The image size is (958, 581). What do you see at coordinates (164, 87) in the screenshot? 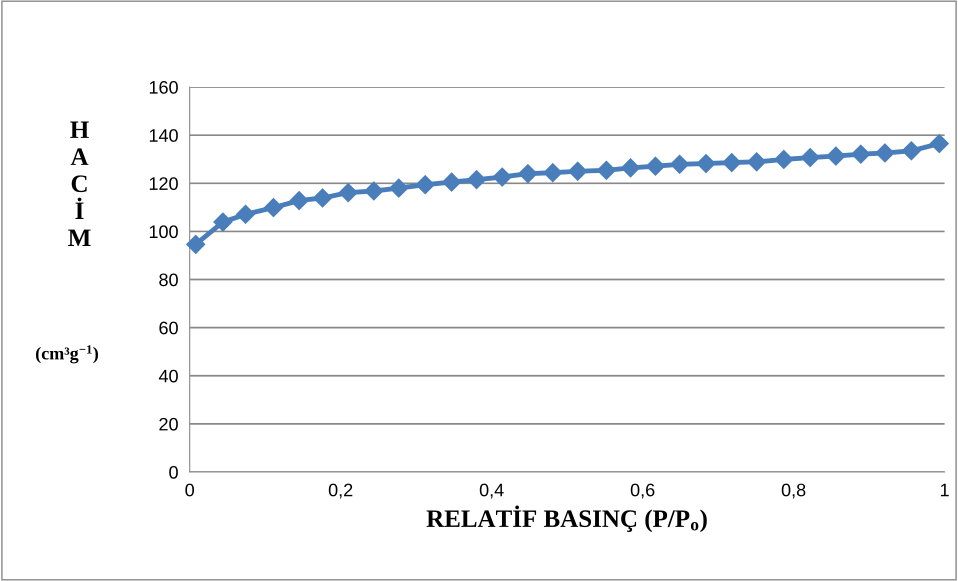
I see `y-tick-label: 160` at bounding box center [164, 87].